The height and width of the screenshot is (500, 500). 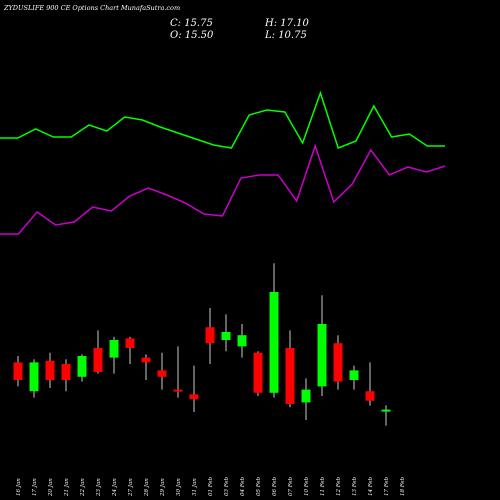 What do you see at coordinates (403, 486) in the screenshot?
I see `x-tick-label: 18 Feb` at bounding box center [403, 486].